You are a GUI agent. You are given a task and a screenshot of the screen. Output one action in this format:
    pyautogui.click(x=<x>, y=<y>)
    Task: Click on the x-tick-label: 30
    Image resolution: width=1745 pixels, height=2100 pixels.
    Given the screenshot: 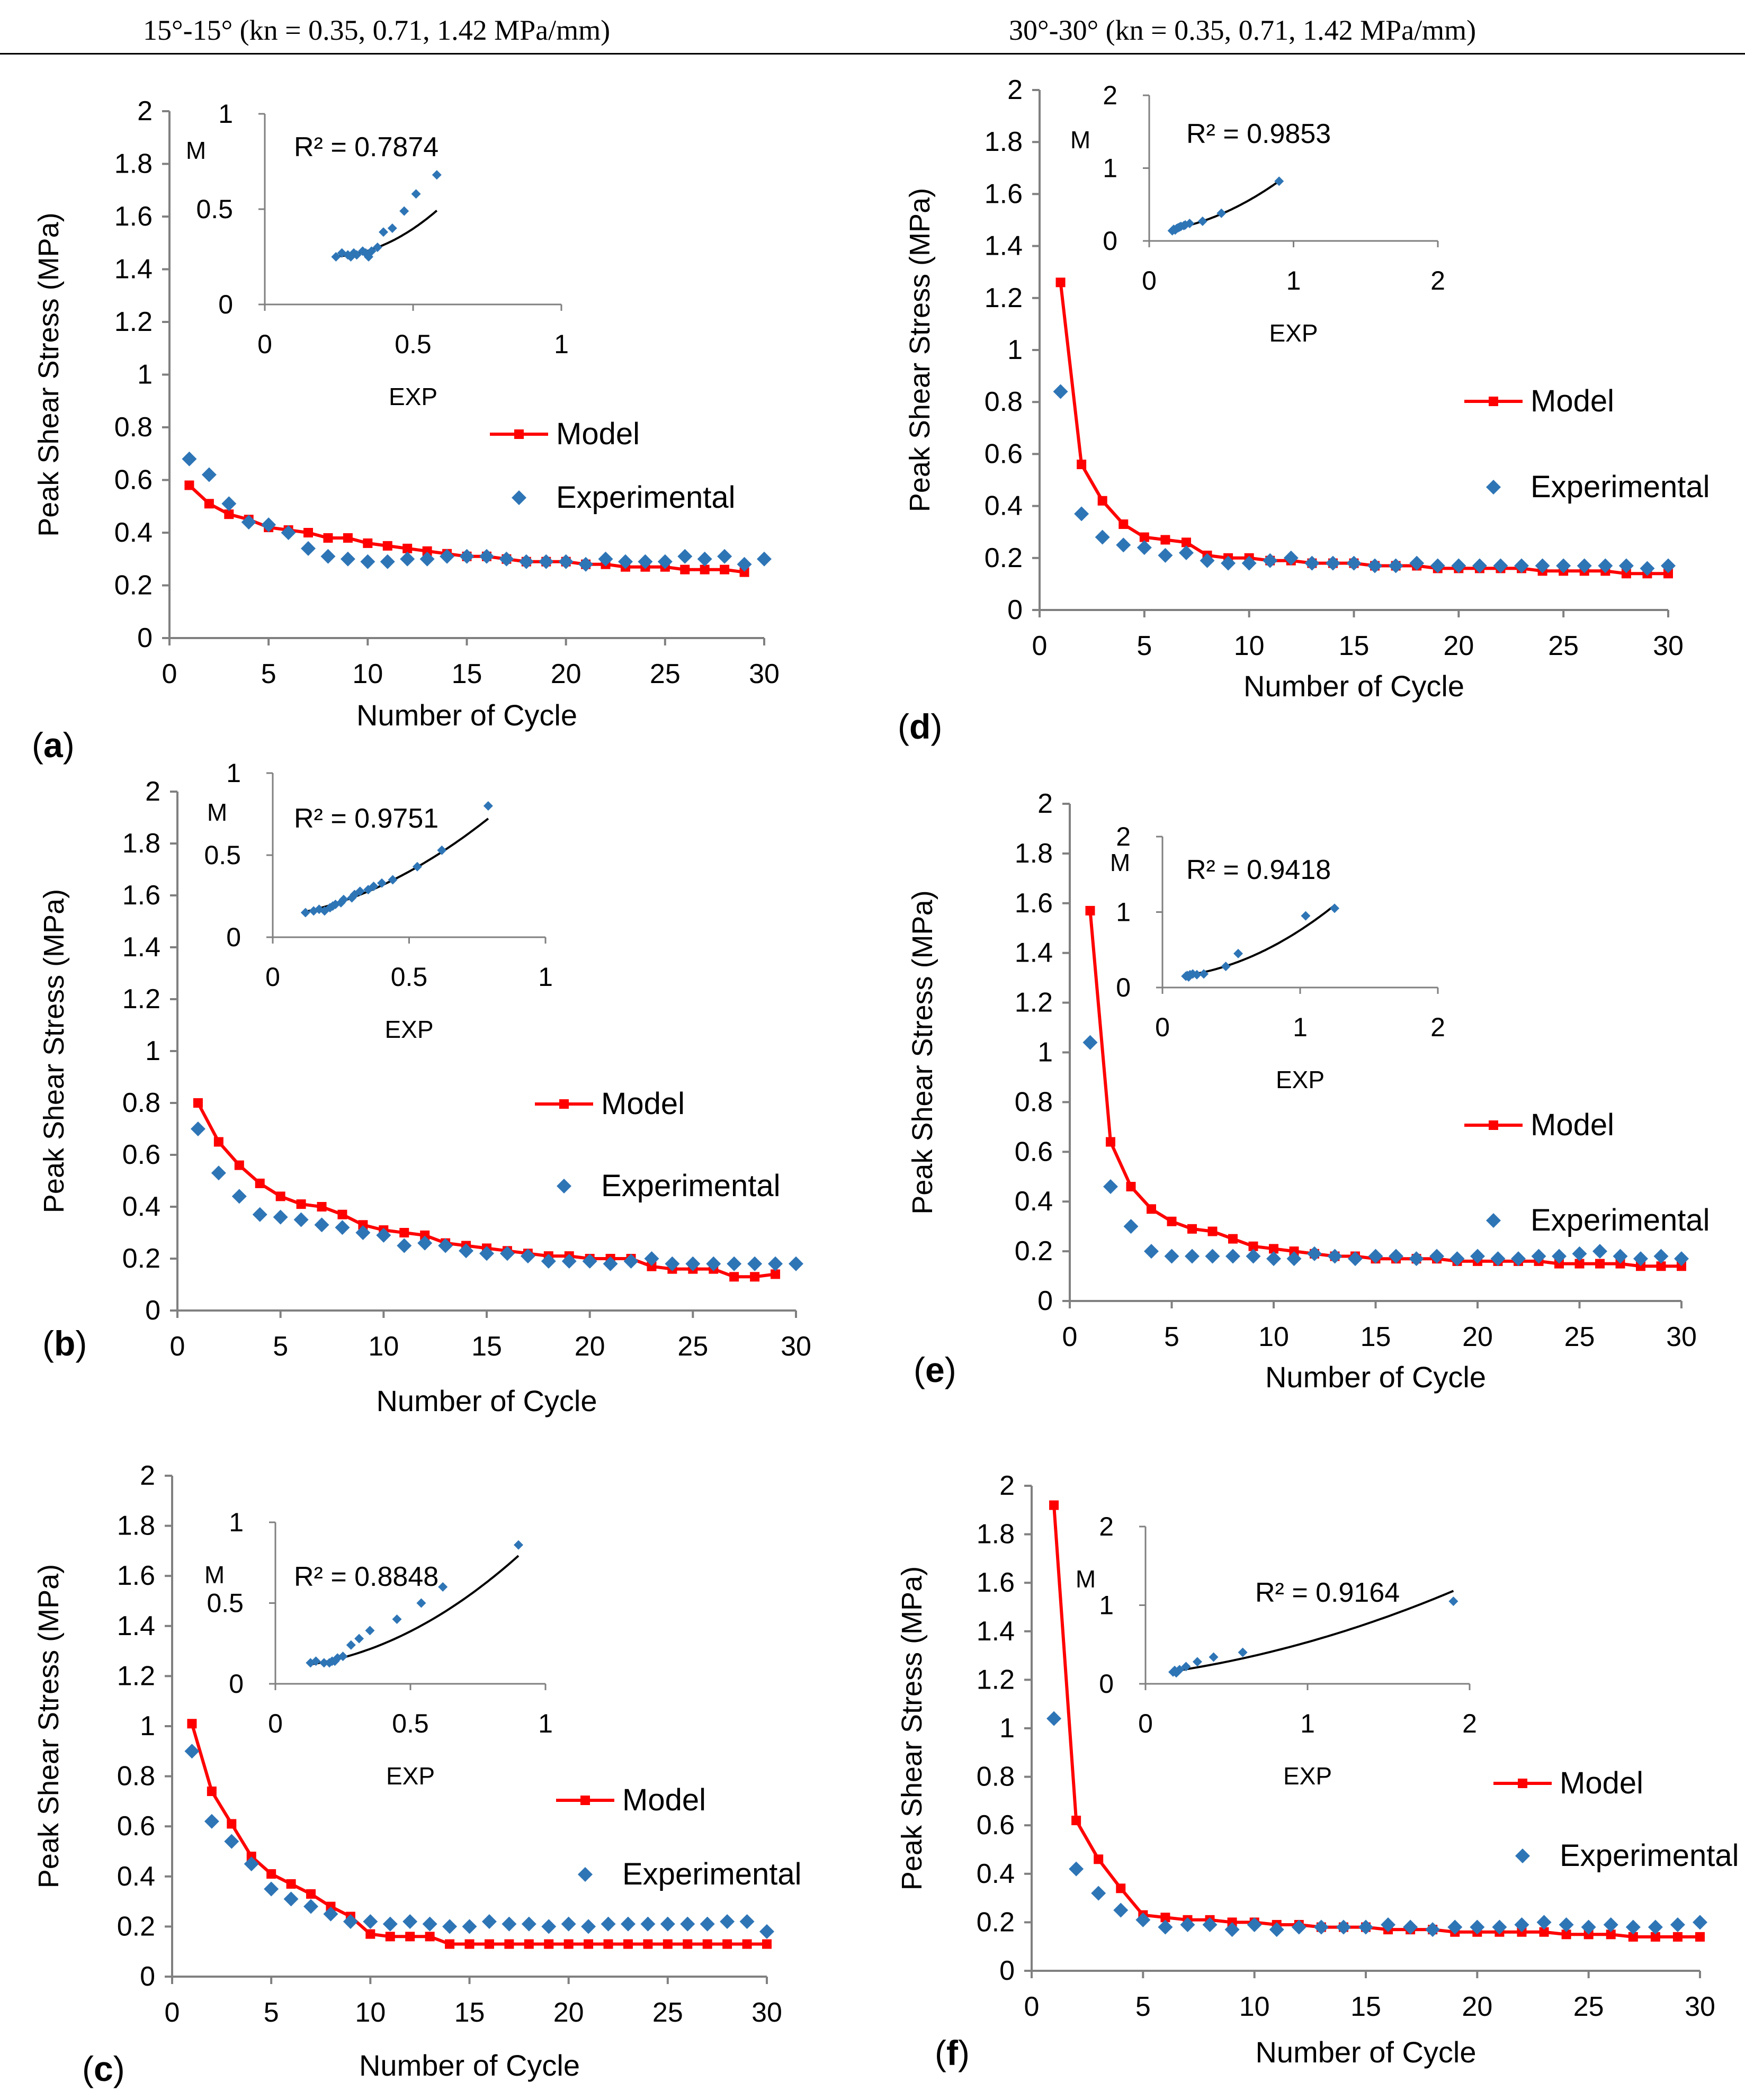 What is the action you would take?
    pyautogui.click(x=1700, y=2006)
    